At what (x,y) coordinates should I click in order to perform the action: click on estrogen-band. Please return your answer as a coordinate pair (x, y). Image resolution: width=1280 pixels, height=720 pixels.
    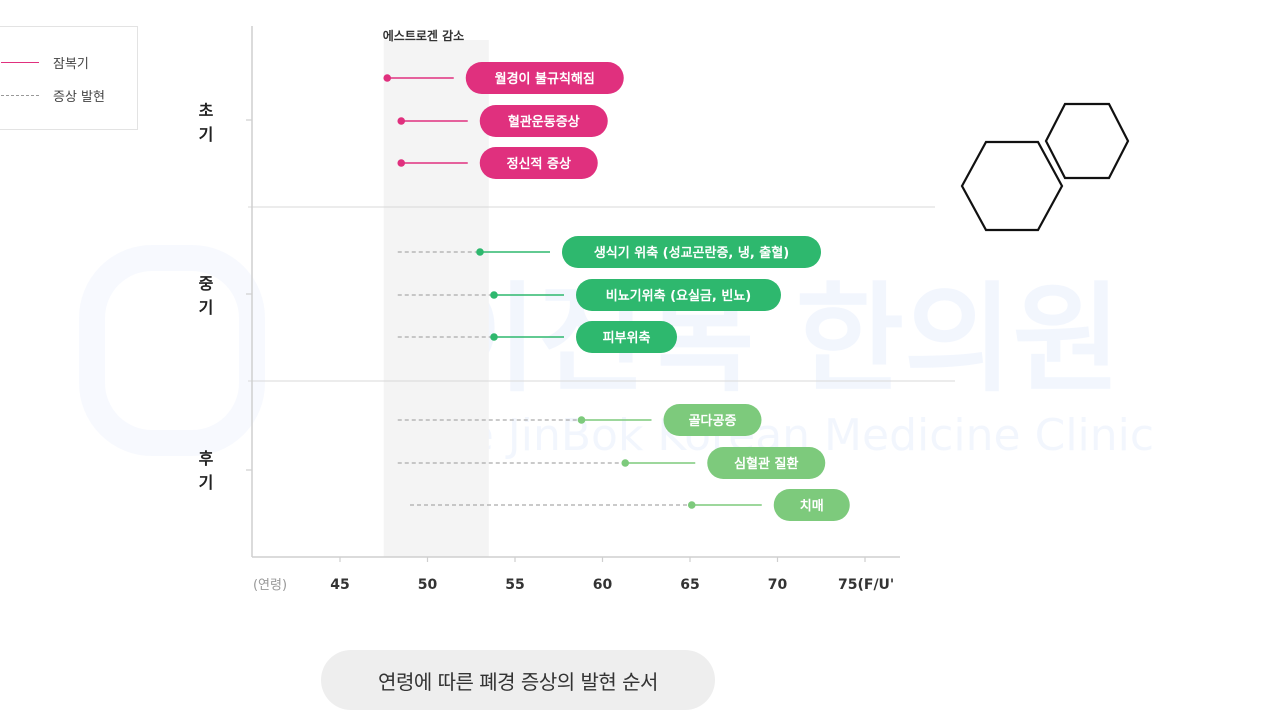
    Looking at the image, I should click on (436, 298).